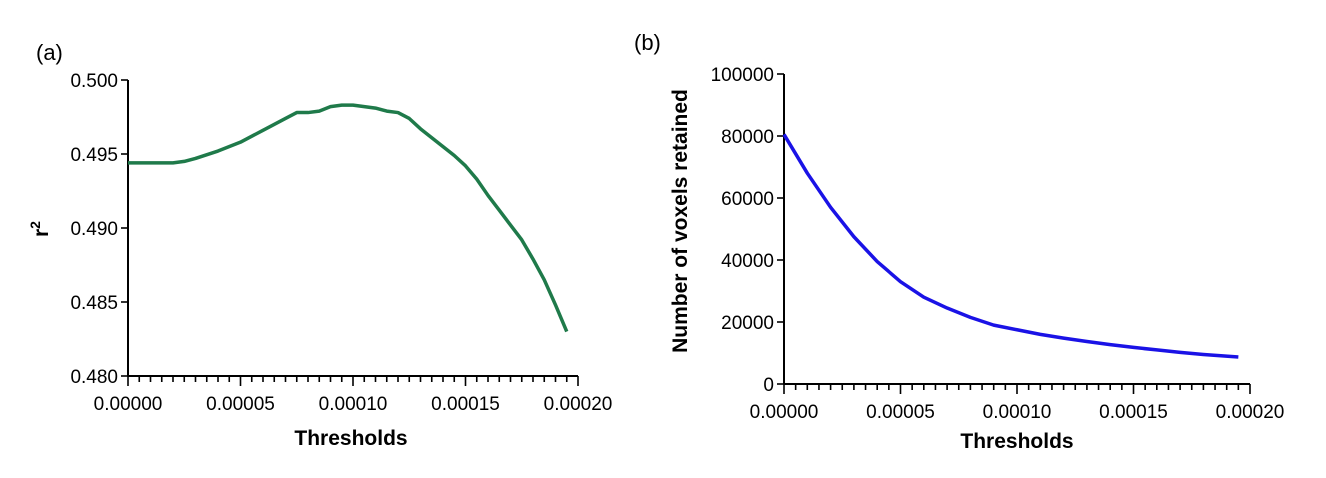  What do you see at coordinates (240, 404) in the screenshot?
I see `panel-a-x-tick-label: 0.00005` at bounding box center [240, 404].